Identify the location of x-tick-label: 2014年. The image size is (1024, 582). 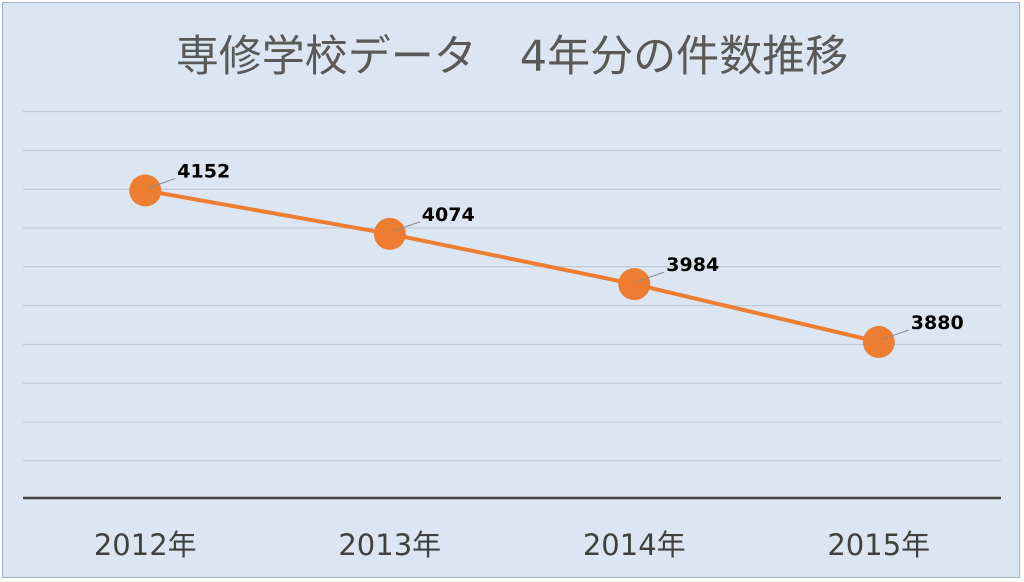
(634, 545).